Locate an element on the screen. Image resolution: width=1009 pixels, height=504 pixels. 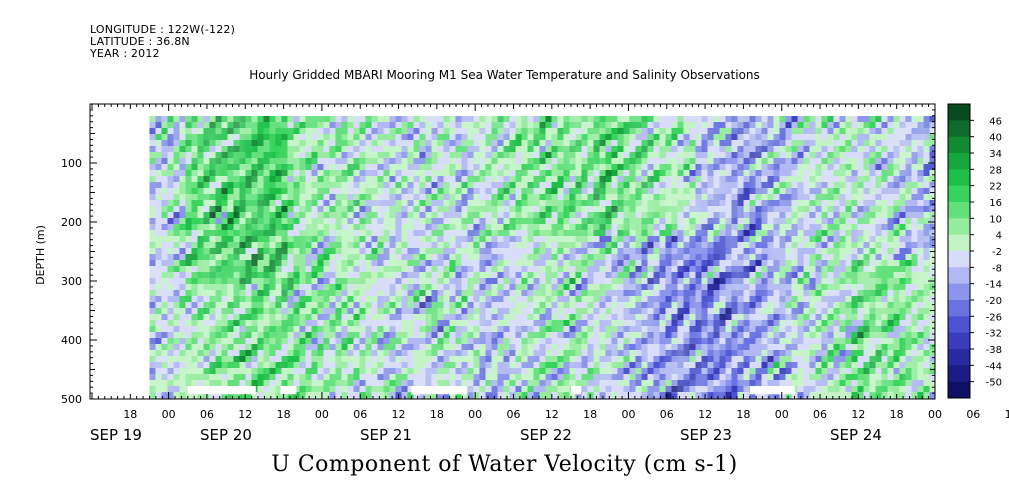
colorbar-label: 28 is located at coordinates (995, 170).